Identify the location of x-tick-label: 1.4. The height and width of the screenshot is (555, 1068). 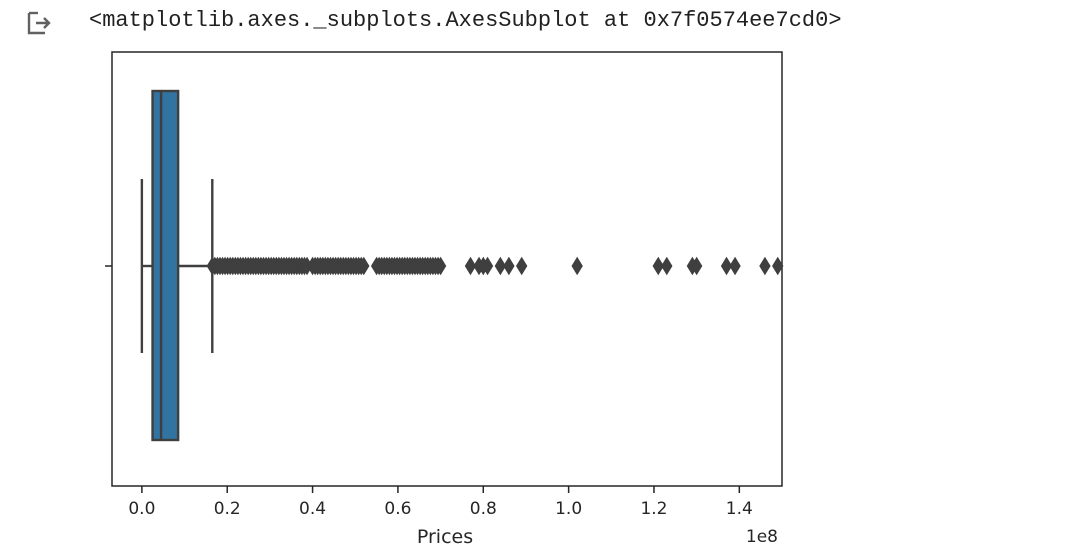
(739, 509).